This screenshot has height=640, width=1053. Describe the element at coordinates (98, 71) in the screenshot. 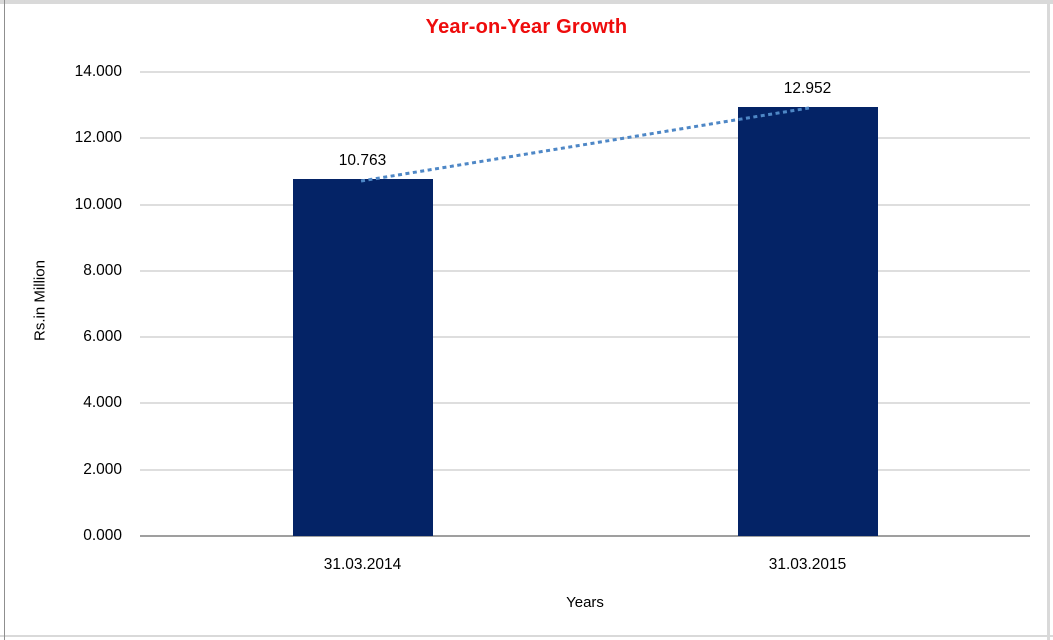

I see `y-tick-label: 14.000` at that location.